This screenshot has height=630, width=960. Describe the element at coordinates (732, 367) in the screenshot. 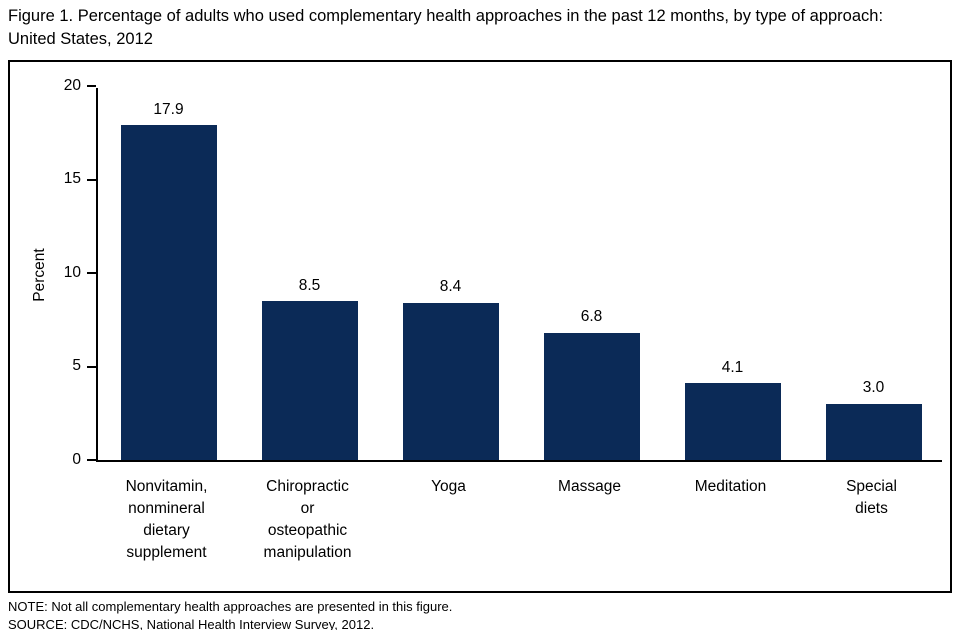

I see `bar-value-label: 4.1` at that location.